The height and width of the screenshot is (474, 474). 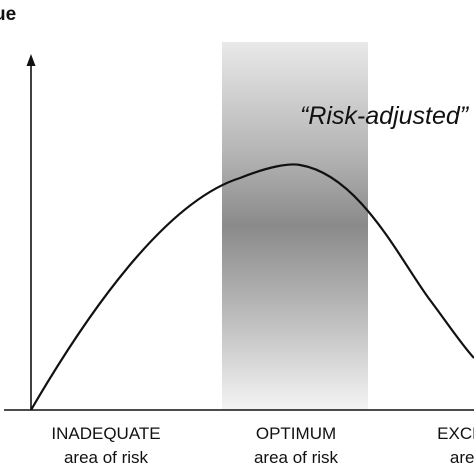 I want to click on zone-label-excessive: EXCESSI area o, so click(x=432, y=446).